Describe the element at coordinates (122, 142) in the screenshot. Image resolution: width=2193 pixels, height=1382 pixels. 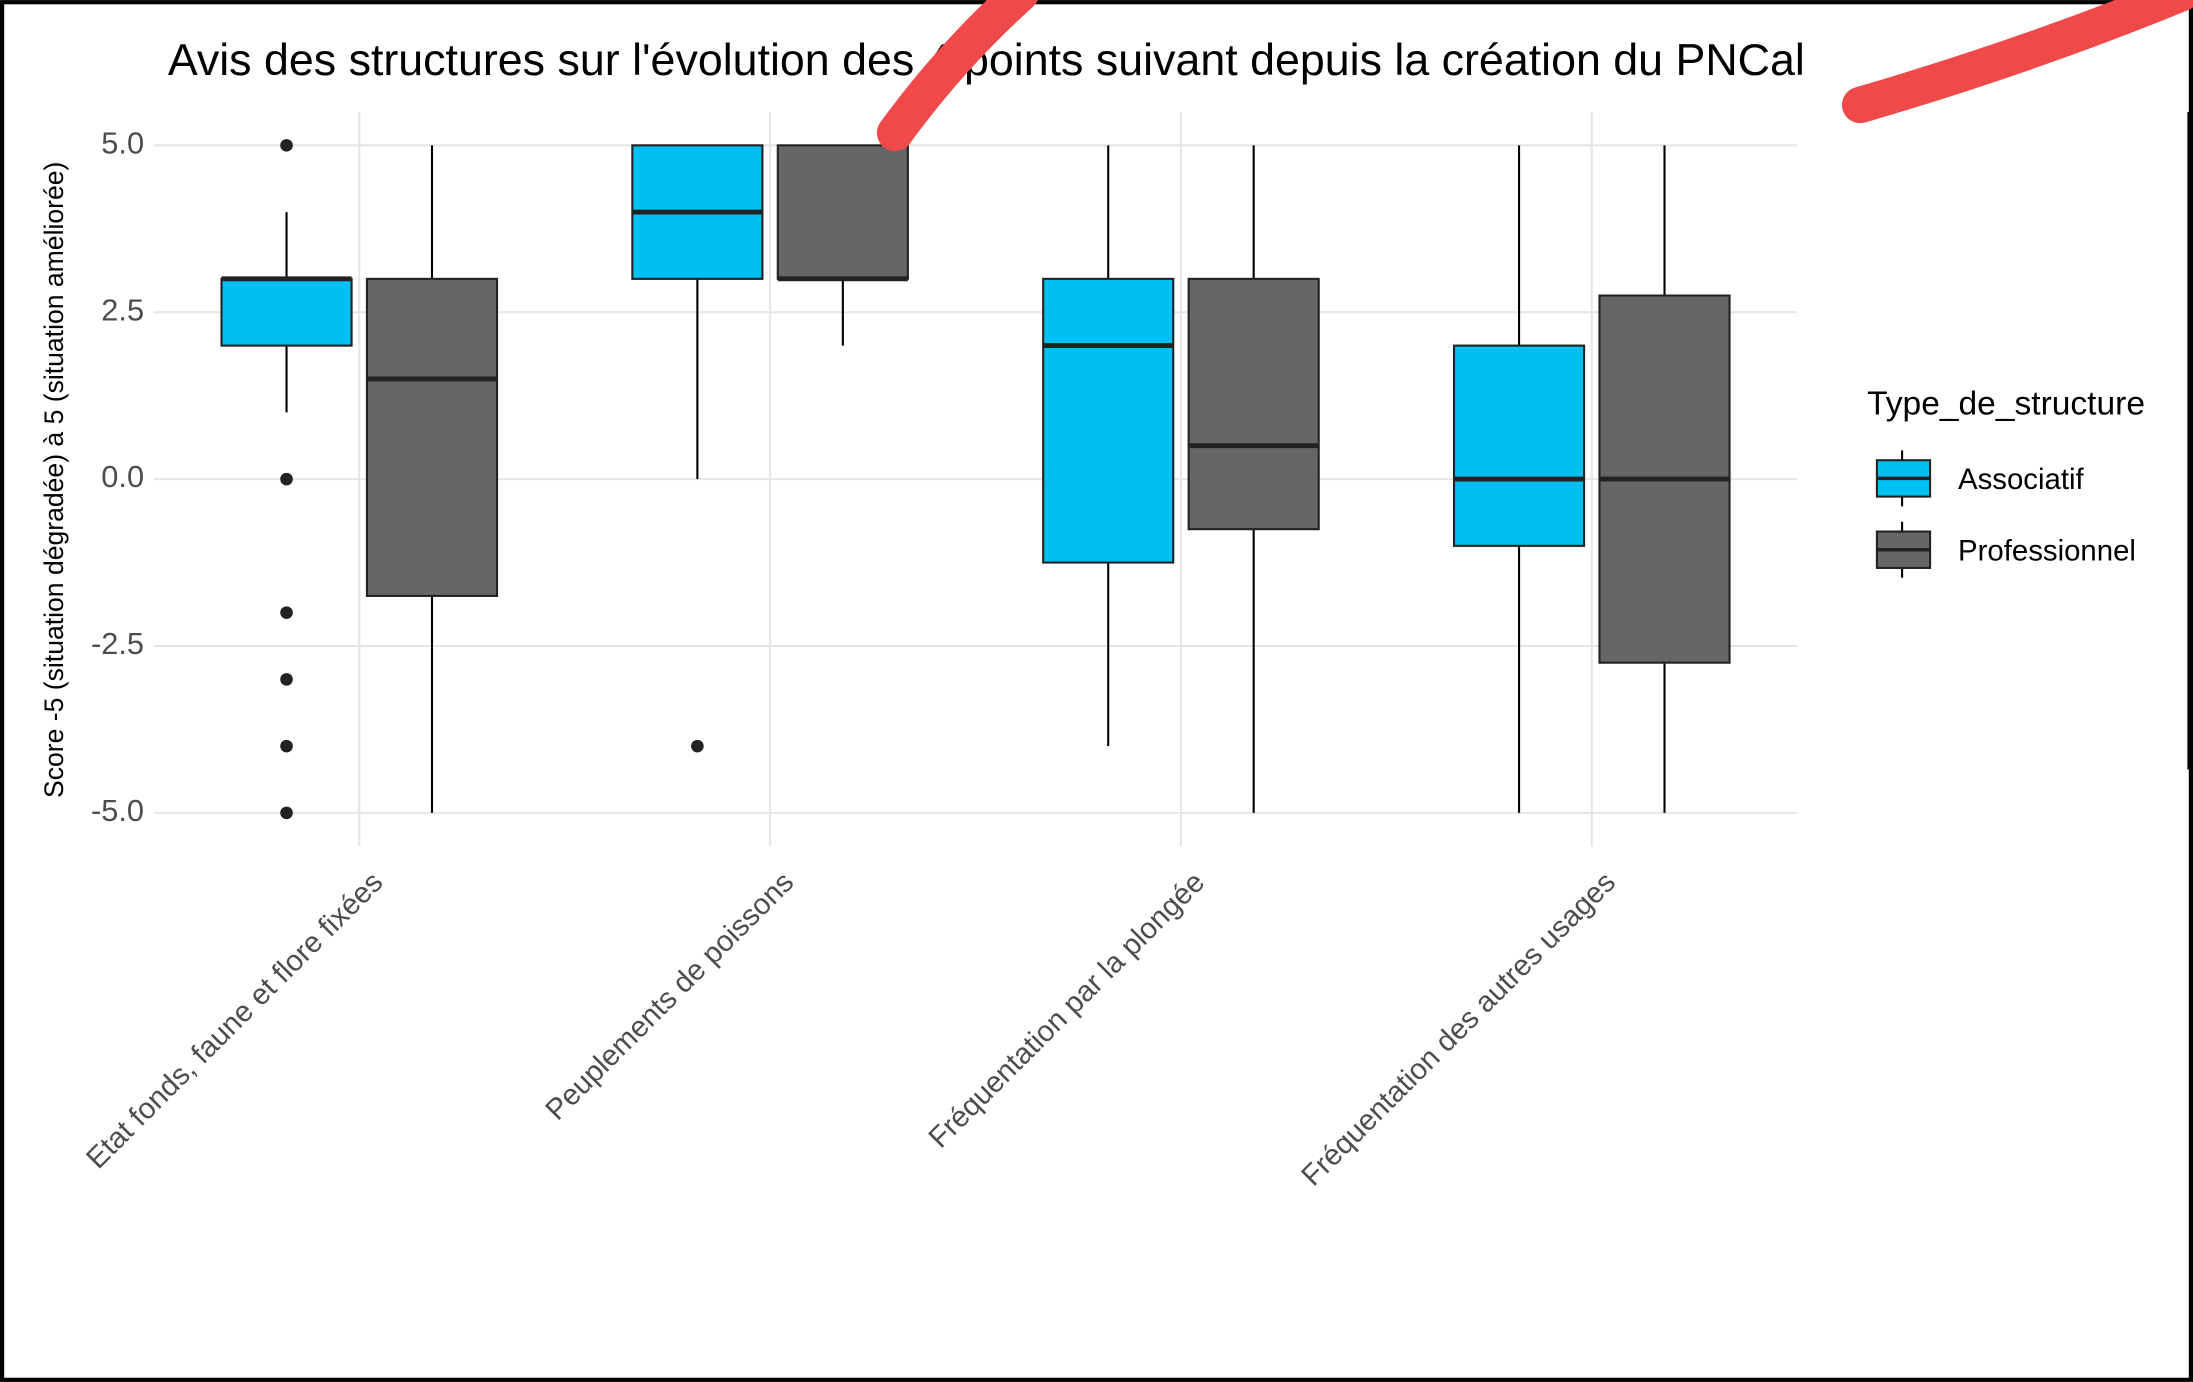
I see `y-tick-label: 5.0` at that location.